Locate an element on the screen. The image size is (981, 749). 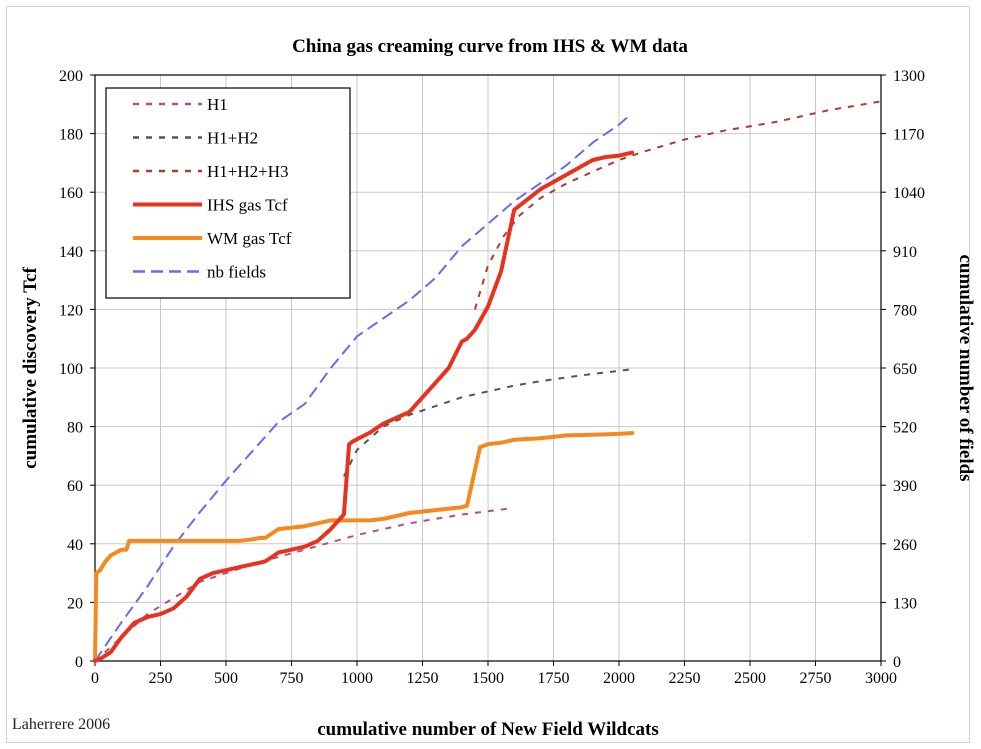
series-line-h1 is located at coordinates (302, 584).